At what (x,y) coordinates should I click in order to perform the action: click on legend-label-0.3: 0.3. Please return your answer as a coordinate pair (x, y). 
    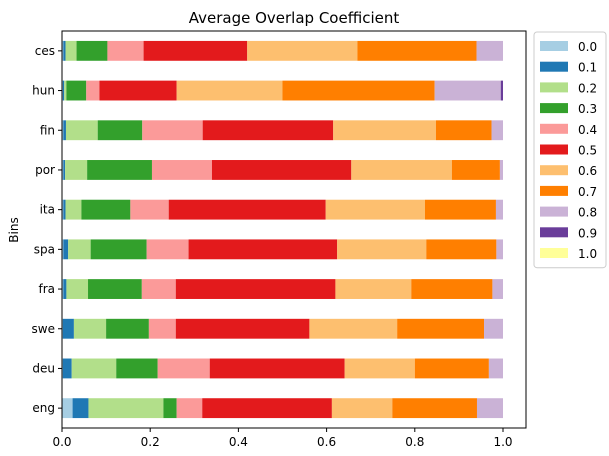
    Looking at the image, I should click on (587, 109).